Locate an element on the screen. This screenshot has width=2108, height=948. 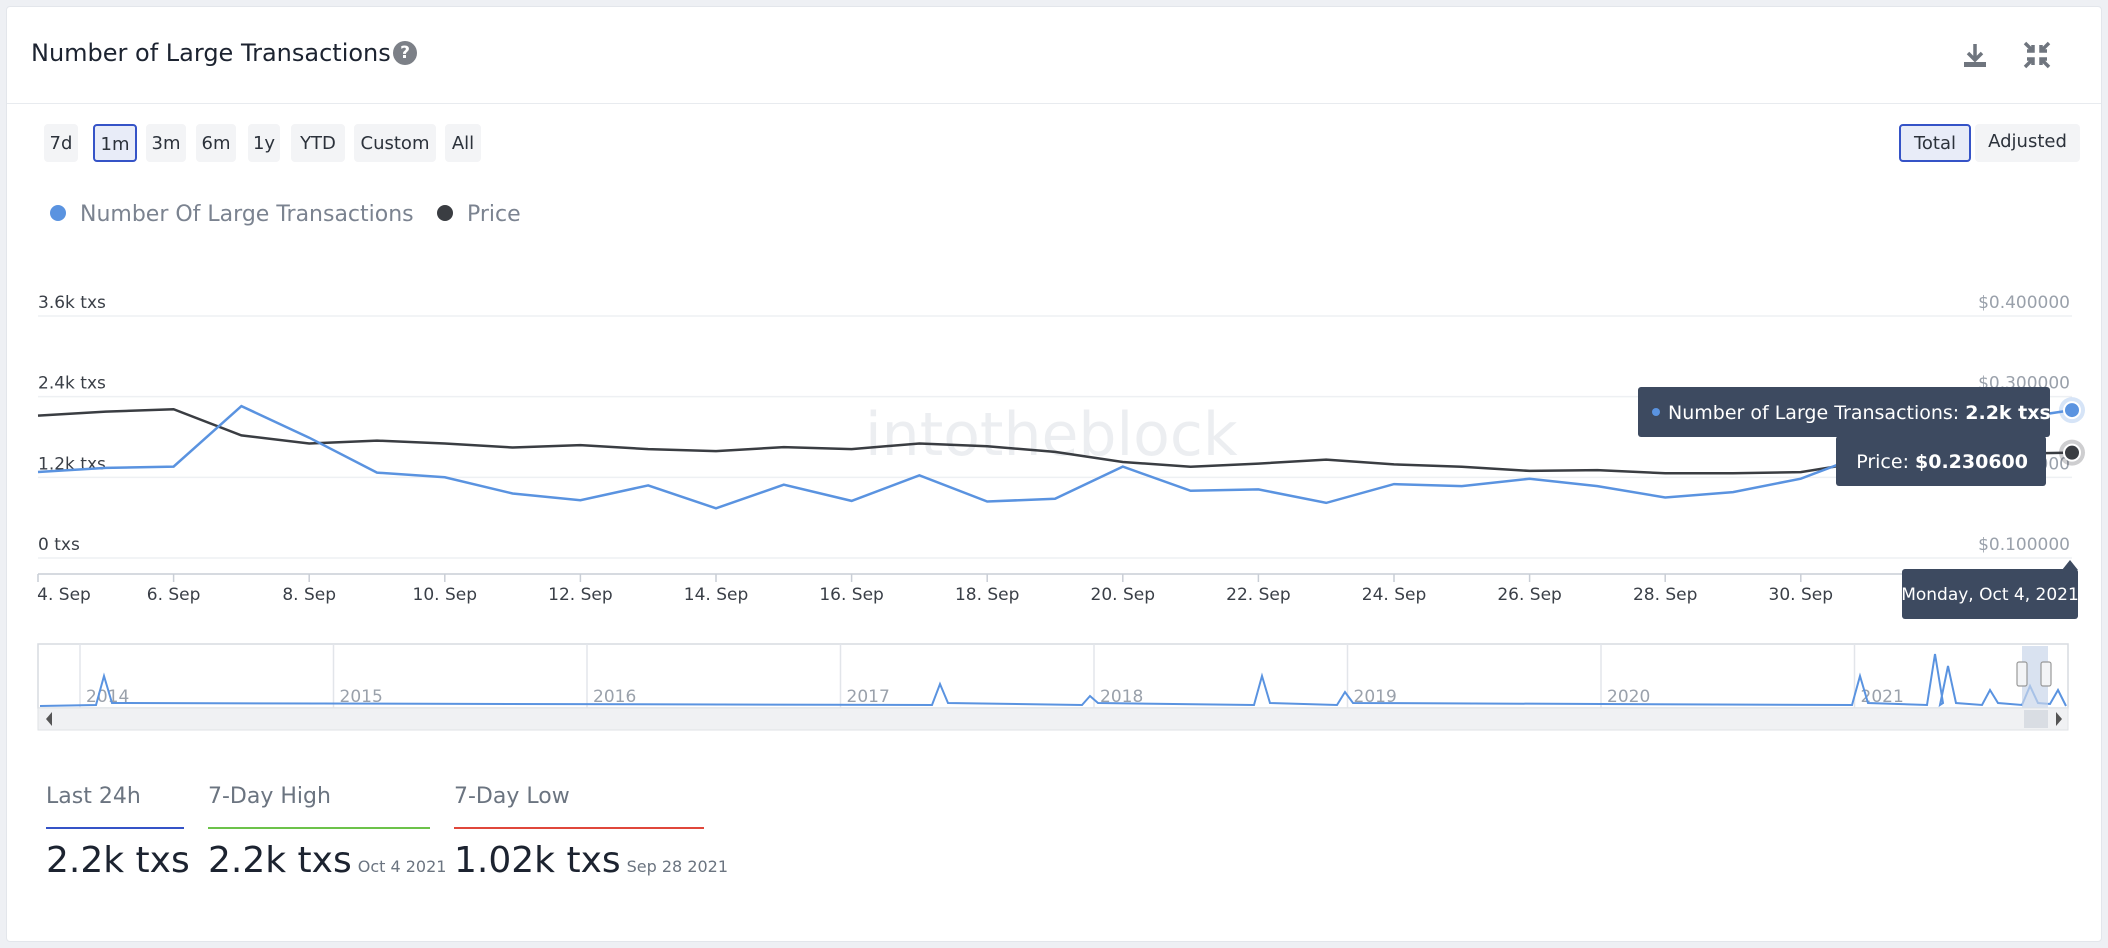
stat-date: Sep 28 2021 is located at coordinates (677, 866).